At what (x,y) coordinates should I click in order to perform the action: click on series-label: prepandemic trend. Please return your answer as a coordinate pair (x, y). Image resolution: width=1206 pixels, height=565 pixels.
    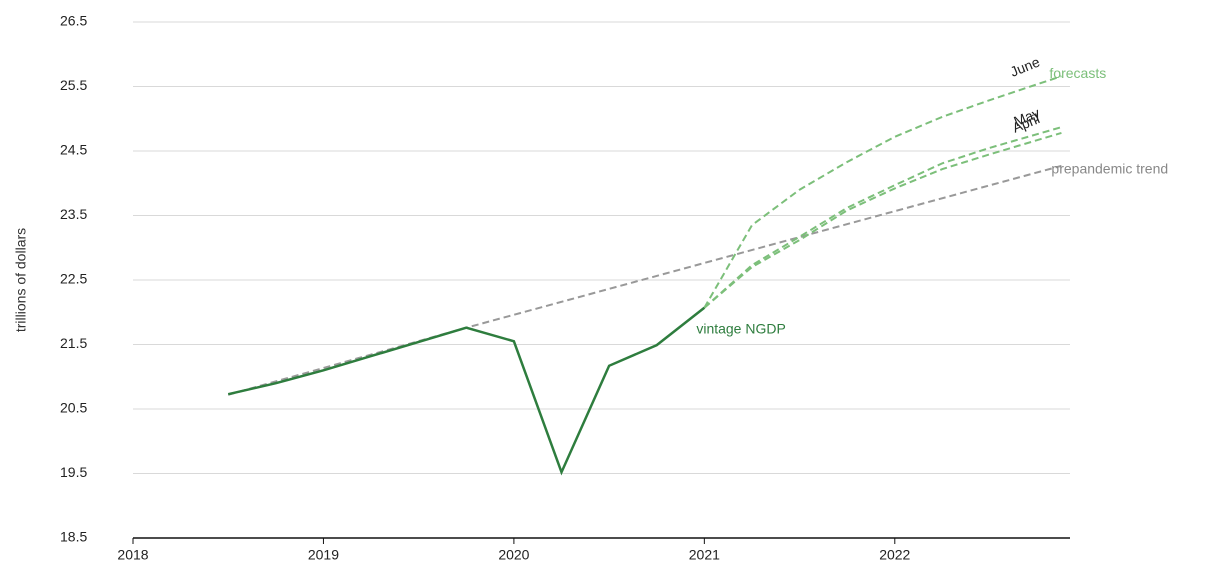
    Looking at the image, I should click on (1109, 169).